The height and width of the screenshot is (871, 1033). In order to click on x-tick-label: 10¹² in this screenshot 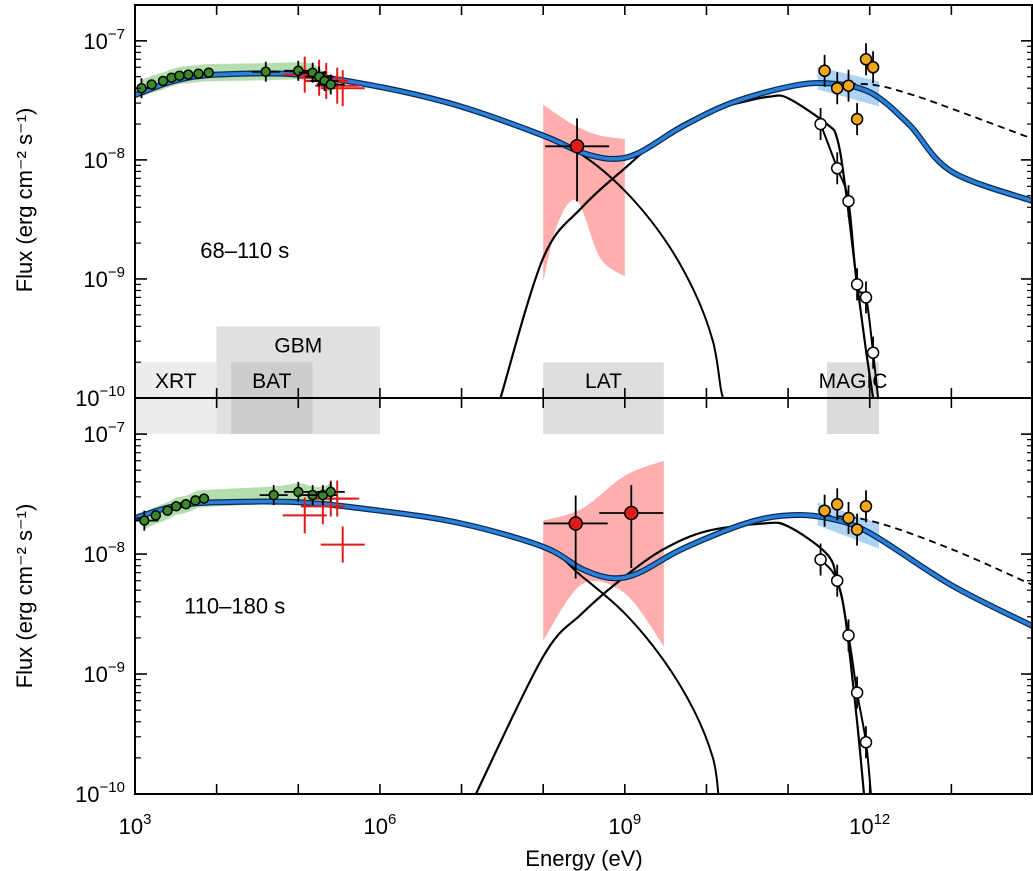, I will do `click(869, 825)`.